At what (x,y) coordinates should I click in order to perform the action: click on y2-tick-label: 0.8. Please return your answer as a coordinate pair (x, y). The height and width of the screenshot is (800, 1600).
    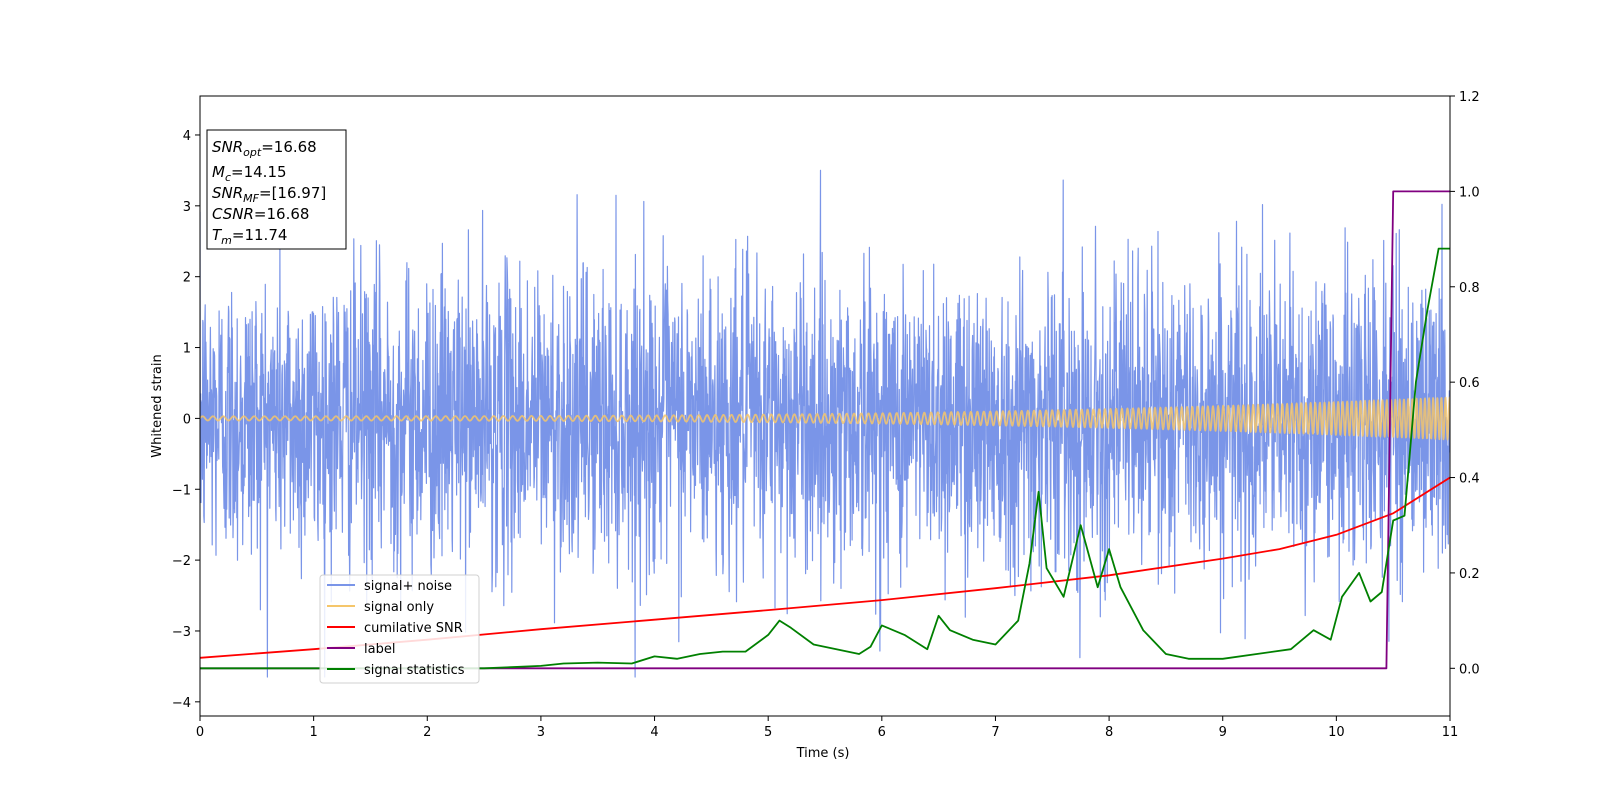
    Looking at the image, I should click on (1469, 288).